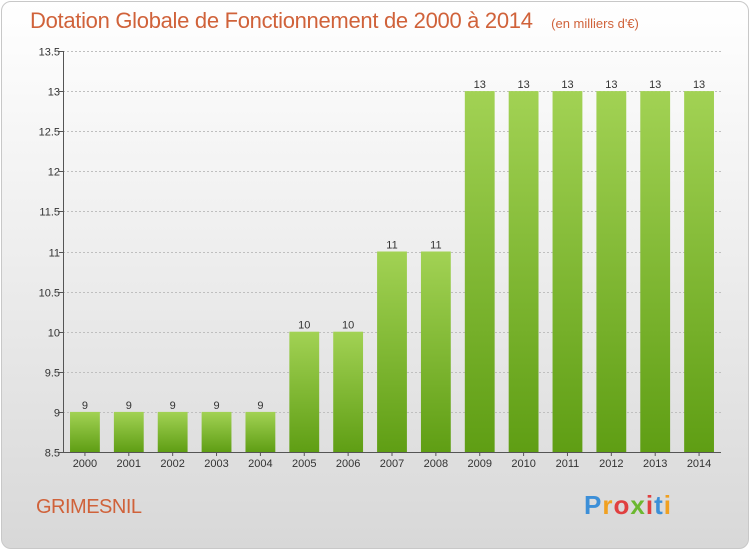  What do you see at coordinates (568, 464) in the screenshot?
I see `x-tick-label: 2011` at bounding box center [568, 464].